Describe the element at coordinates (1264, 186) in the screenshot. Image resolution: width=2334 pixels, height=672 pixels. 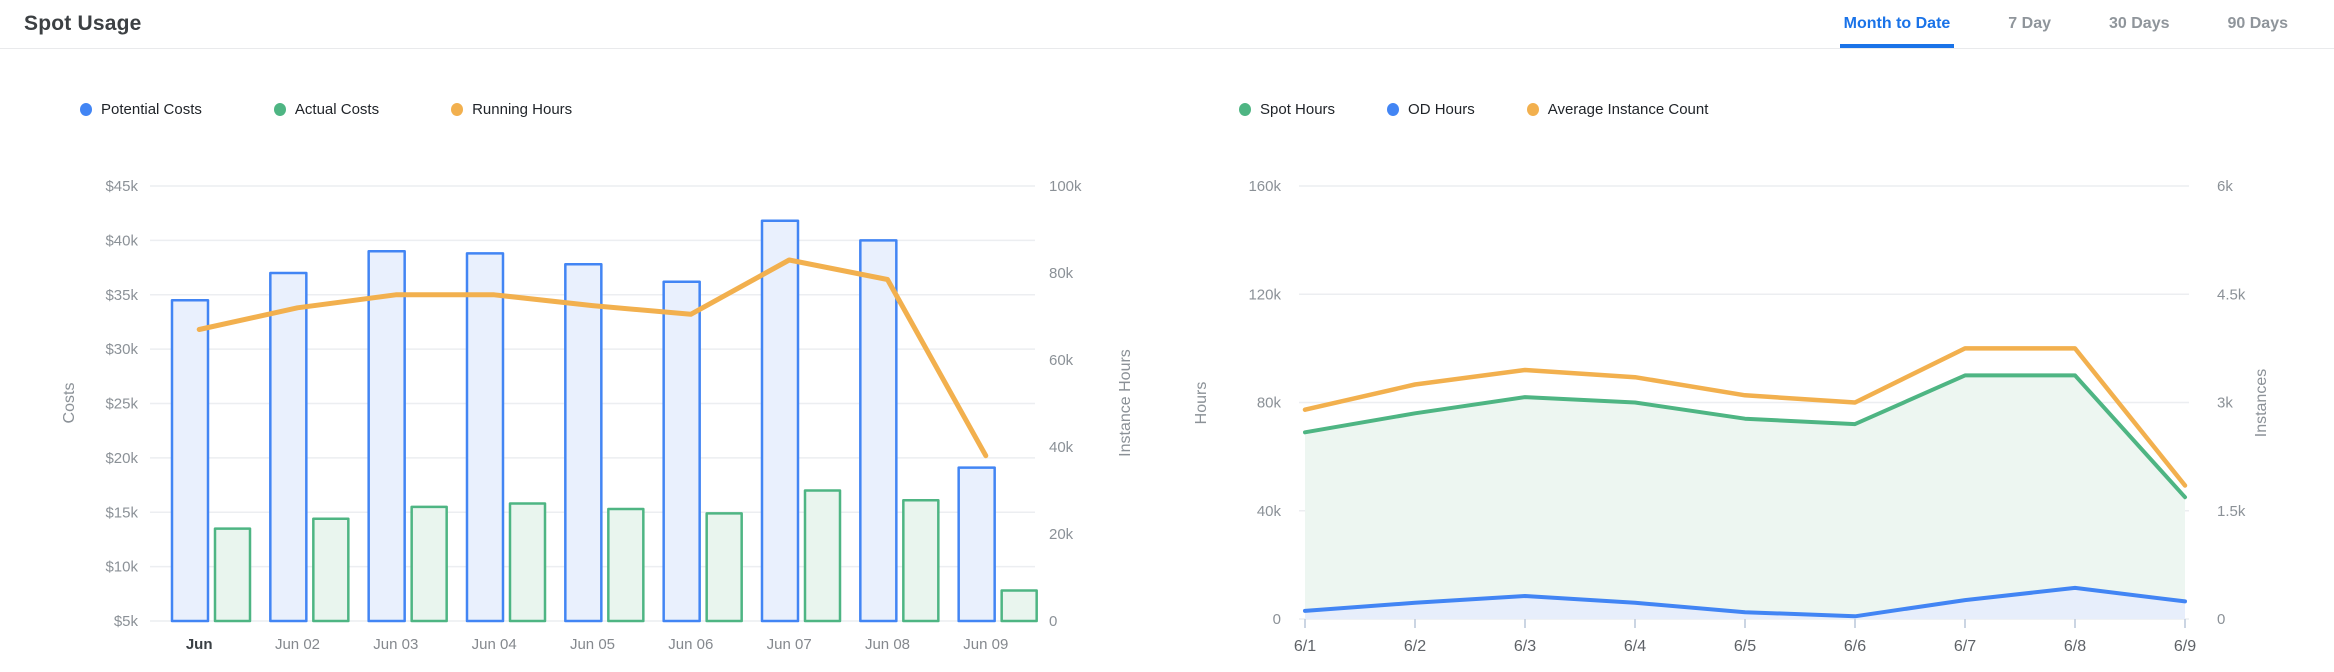
I see `svg-text: 160k` at that location.